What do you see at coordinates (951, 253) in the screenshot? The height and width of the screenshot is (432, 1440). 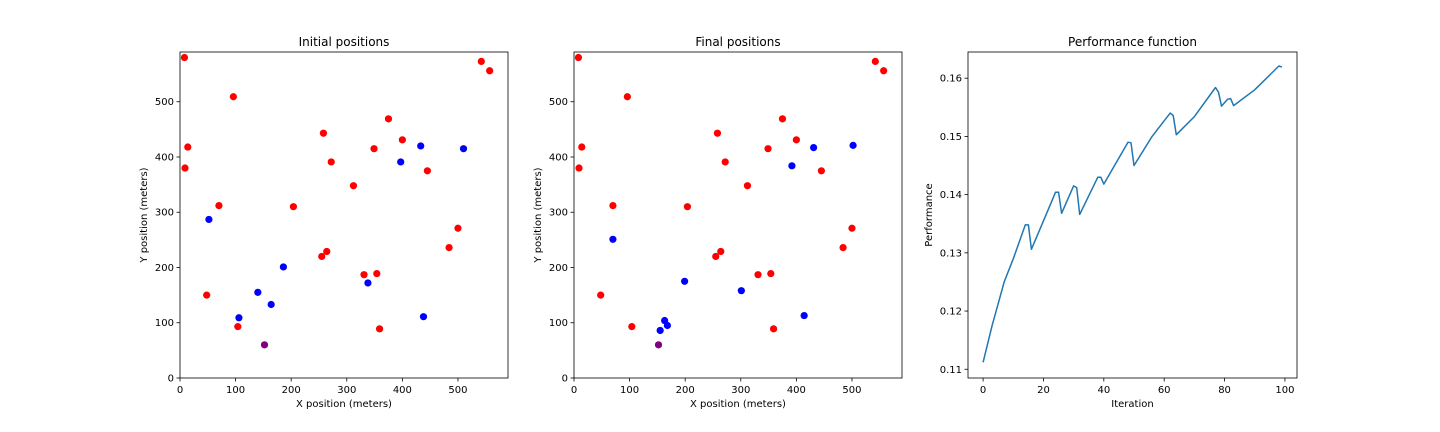 I see `y-tick-label: 0.13` at bounding box center [951, 253].